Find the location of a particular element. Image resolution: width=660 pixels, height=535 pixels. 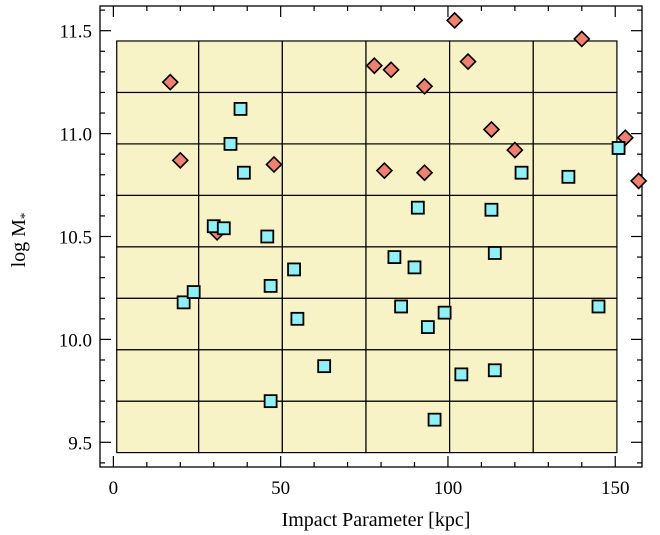

y-tick-label: 10.0 is located at coordinates (75, 340).